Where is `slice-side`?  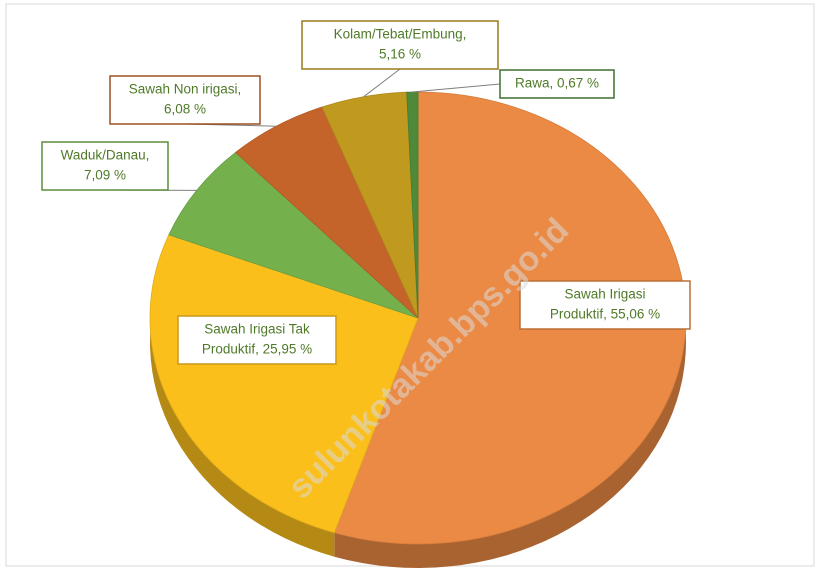 slice-side is located at coordinates (242, 395).